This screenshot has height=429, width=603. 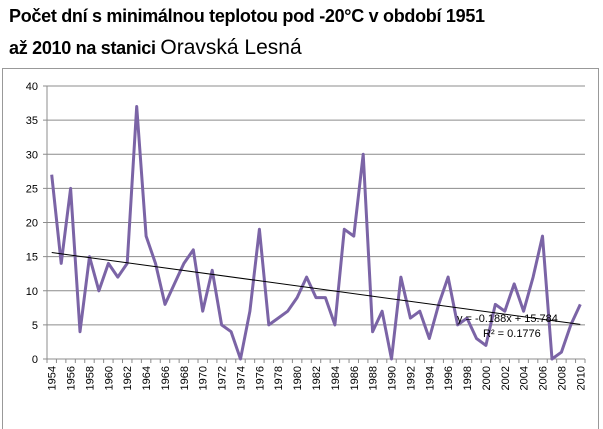 I want to click on y-tick-label: 35, so click(x=32, y=121).